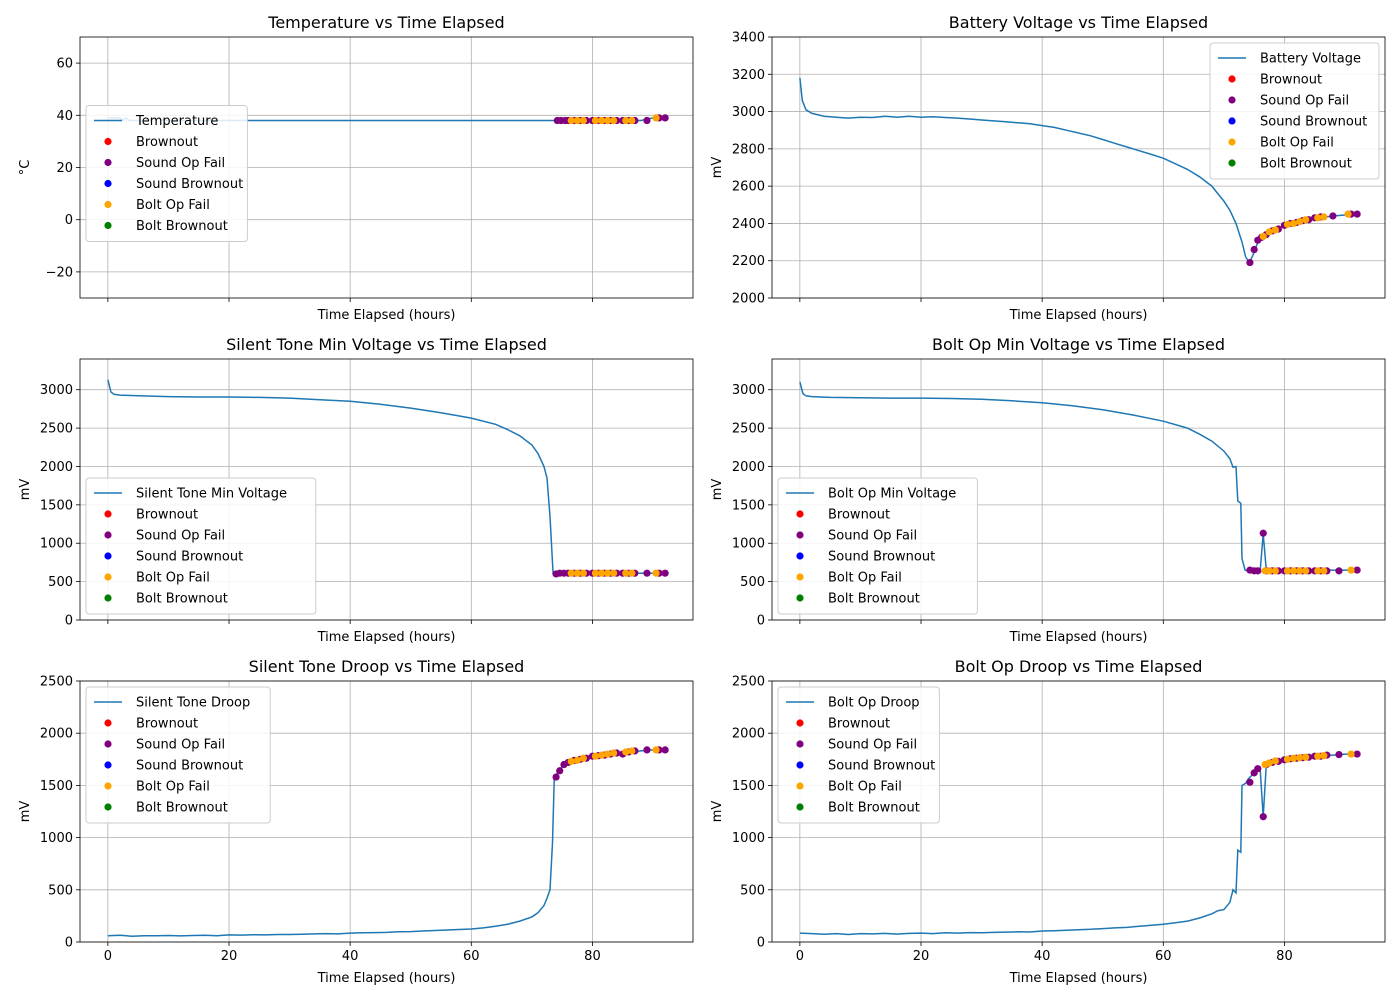  I want to click on x-tick-label: 60, so click(471, 956).